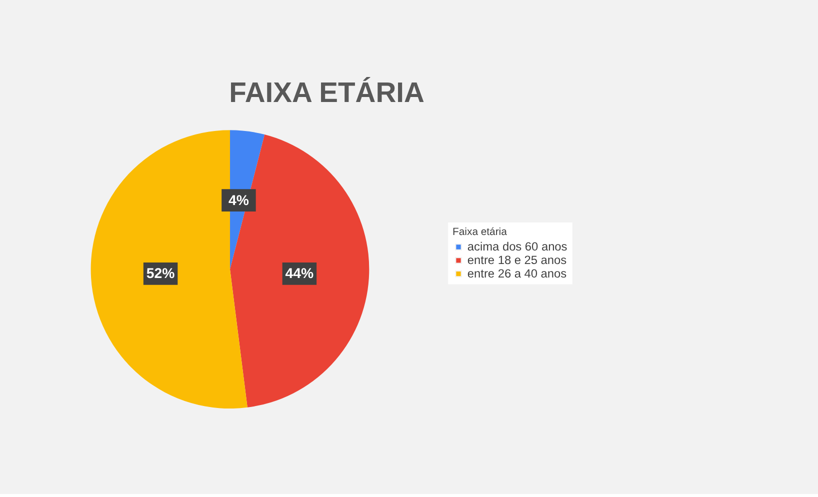  Describe the element at coordinates (517, 247) in the screenshot. I see `legend-label: acima dos 60 anos` at that location.